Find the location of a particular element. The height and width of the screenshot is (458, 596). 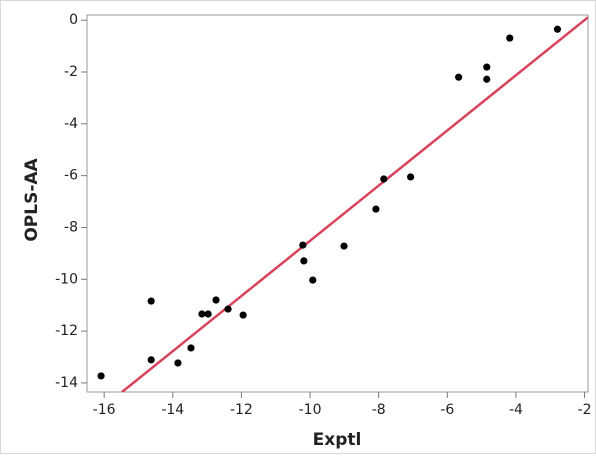

y-tick-label: -10 is located at coordinates (66, 279).